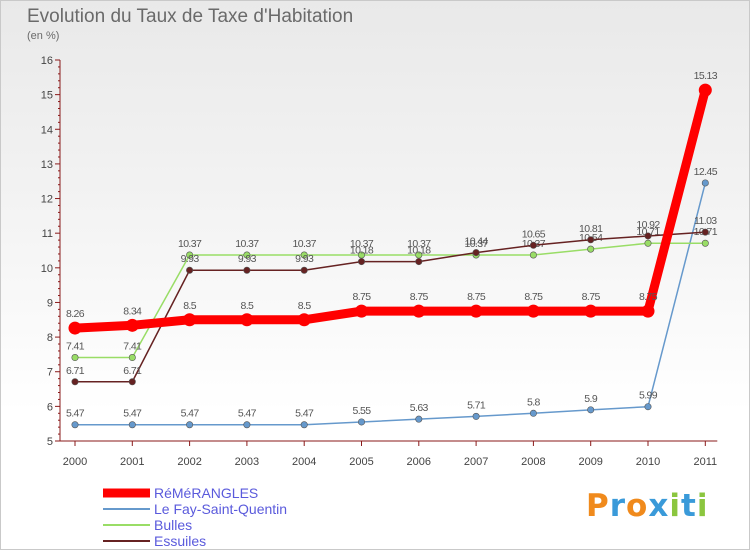  What do you see at coordinates (419, 408) in the screenshot?
I see `data-label: 5.63` at bounding box center [419, 408].